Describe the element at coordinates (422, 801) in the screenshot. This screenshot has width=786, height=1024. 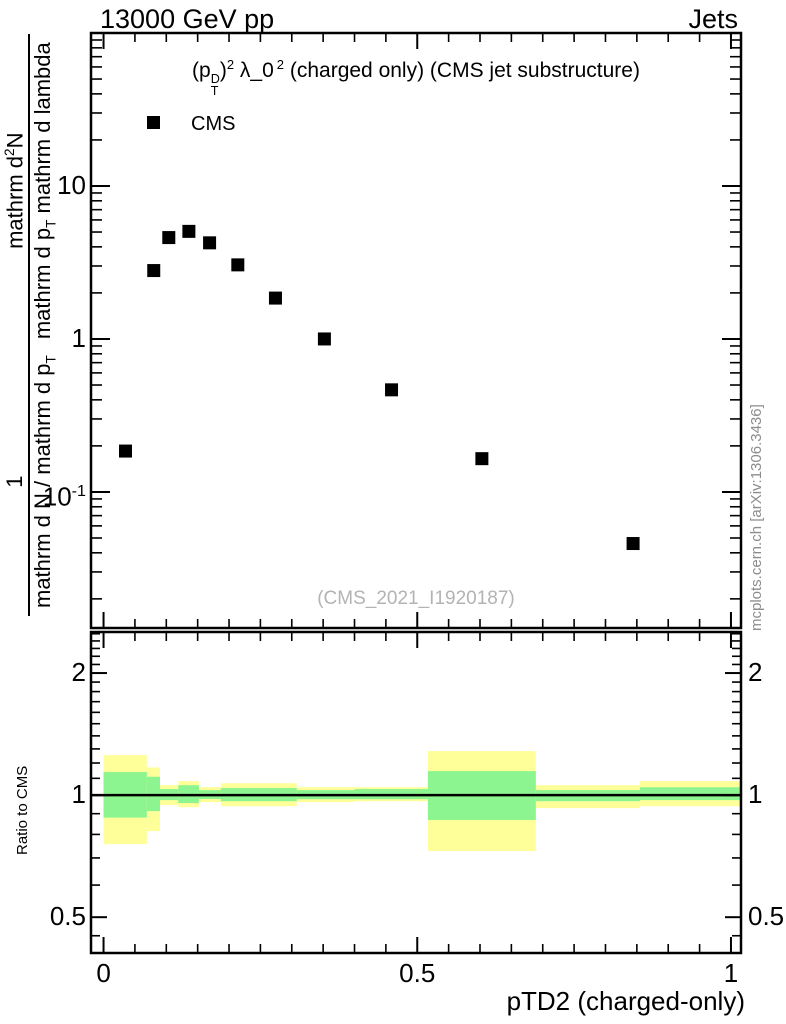
I see `ratio-uncertainty-bands` at that location.